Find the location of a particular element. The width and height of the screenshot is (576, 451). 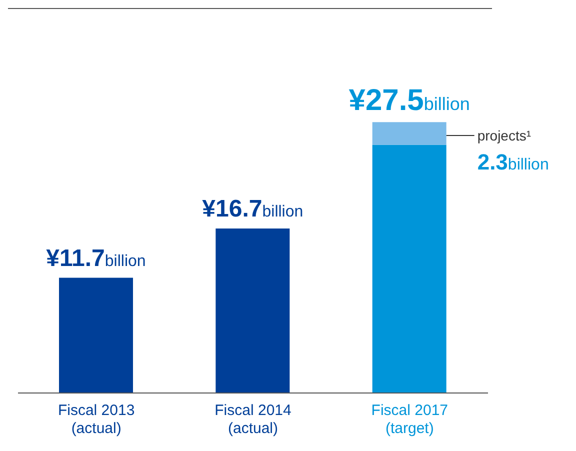

data-label: 2.3billion is located at coordinates (513, 161).